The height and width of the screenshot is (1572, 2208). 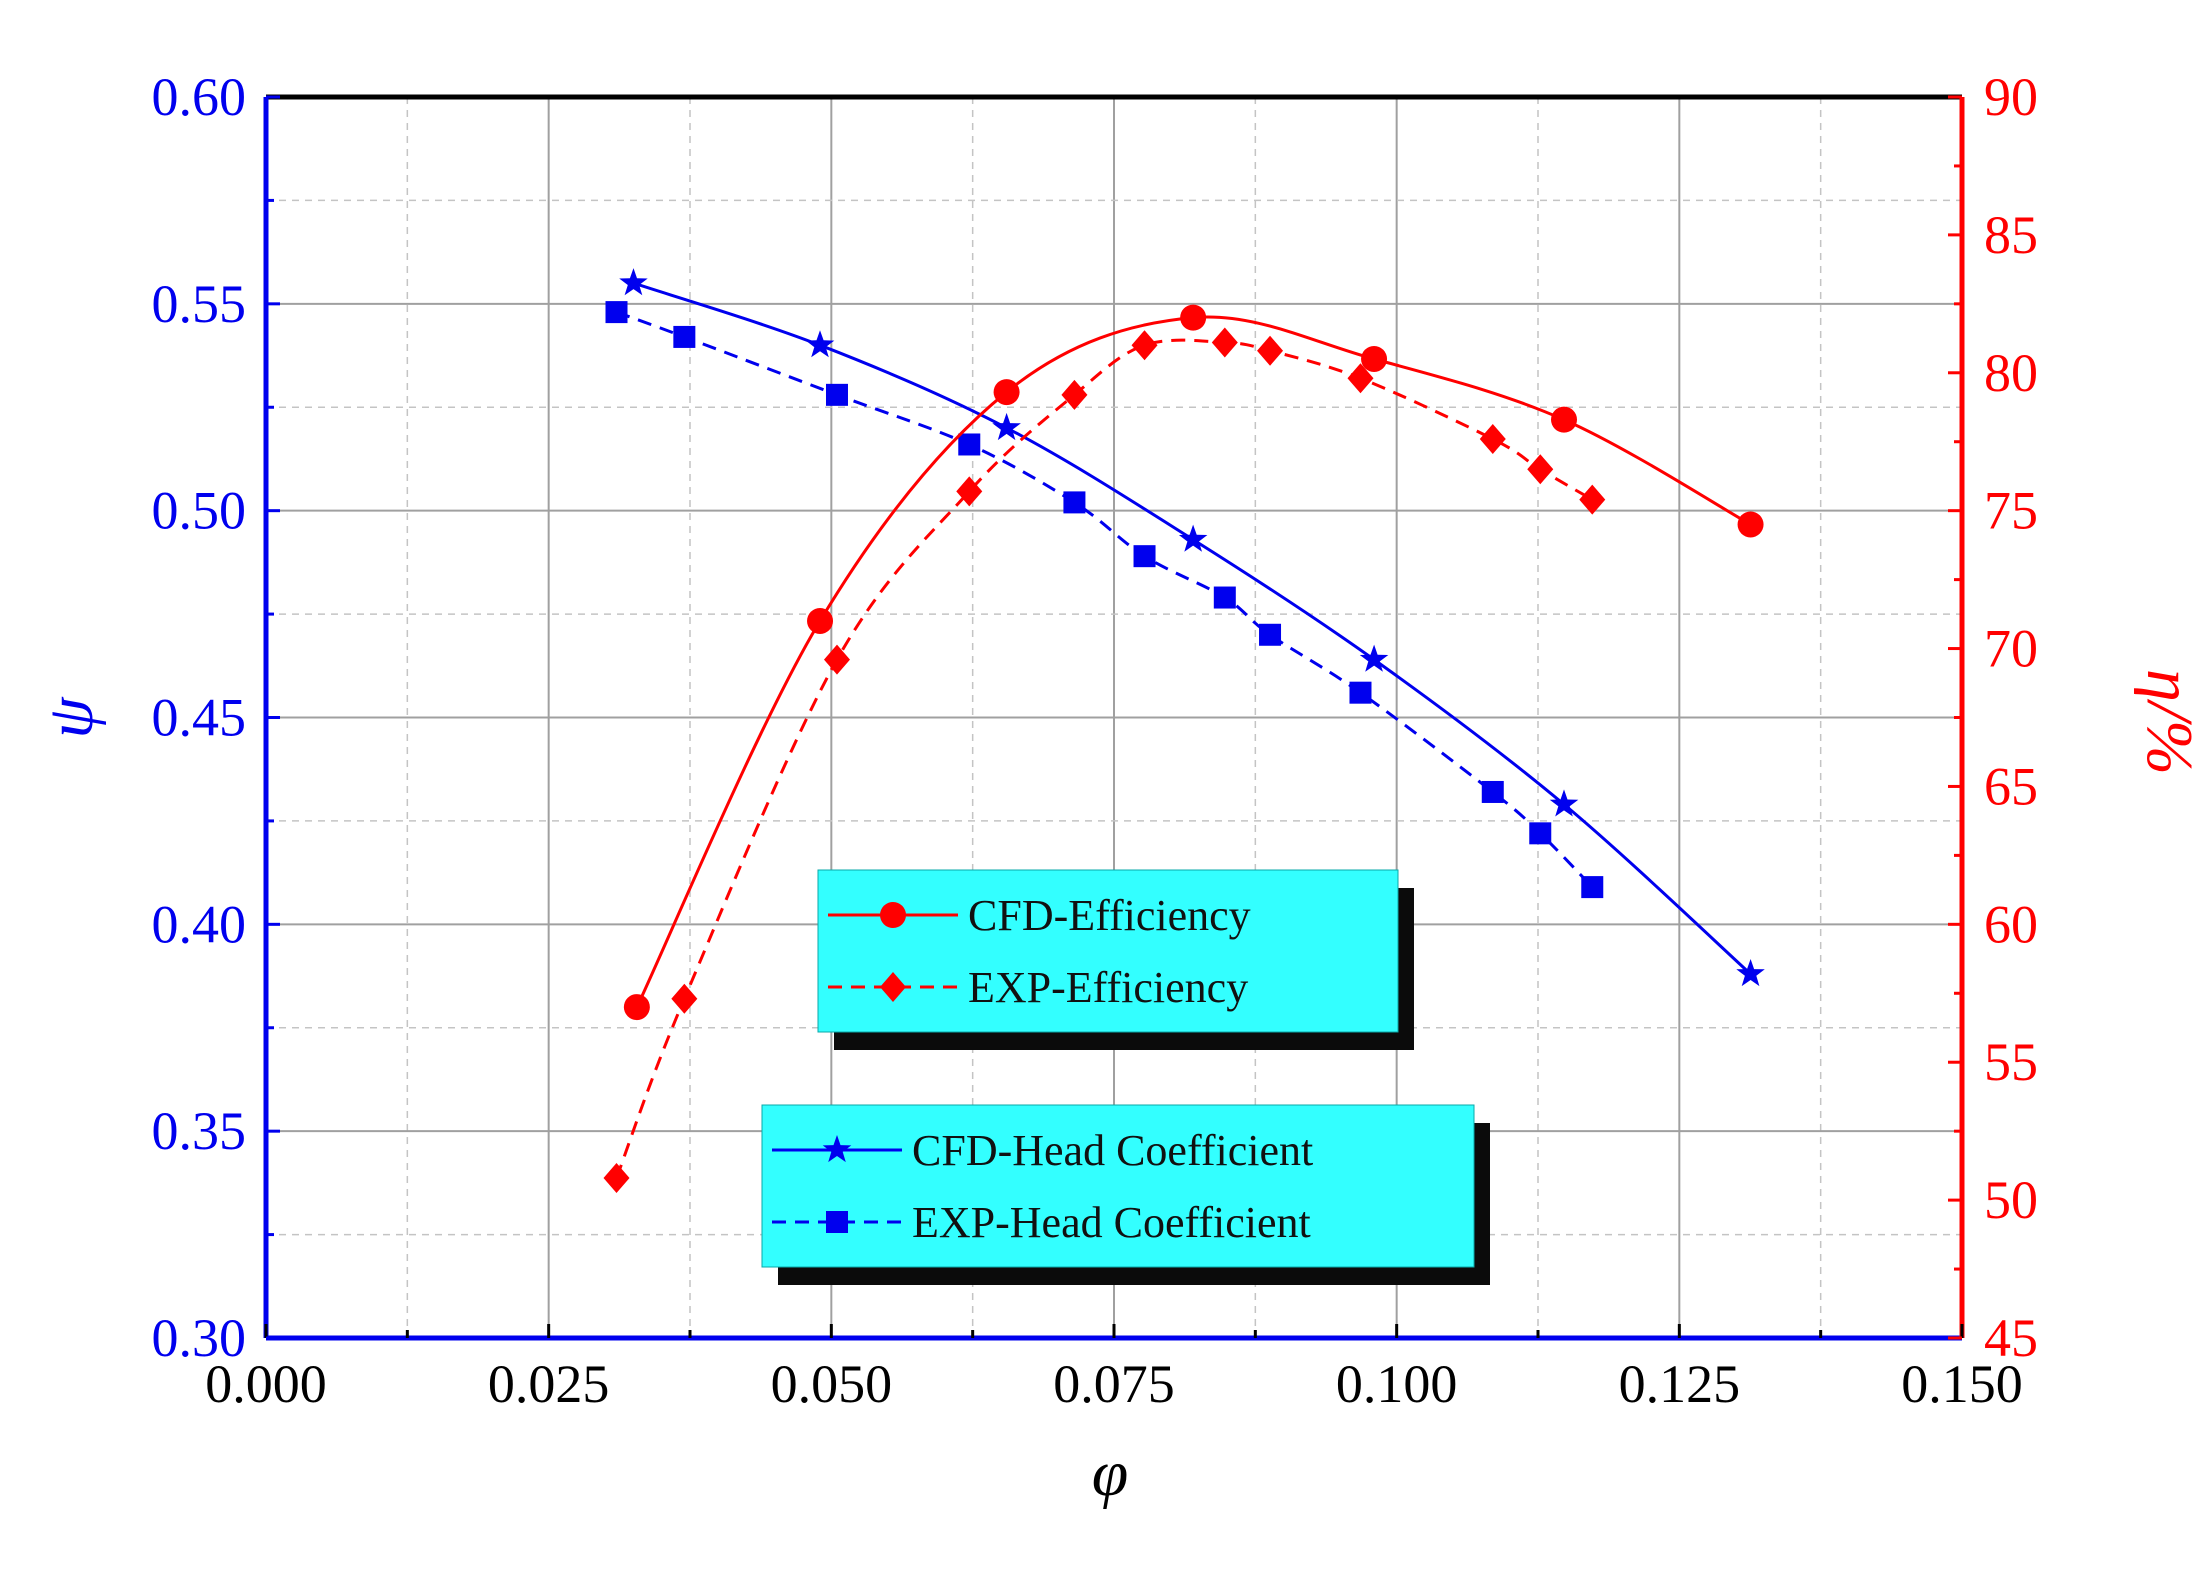 I want to click on y-right-tick-label: 80, so click(x=2011, y=373).